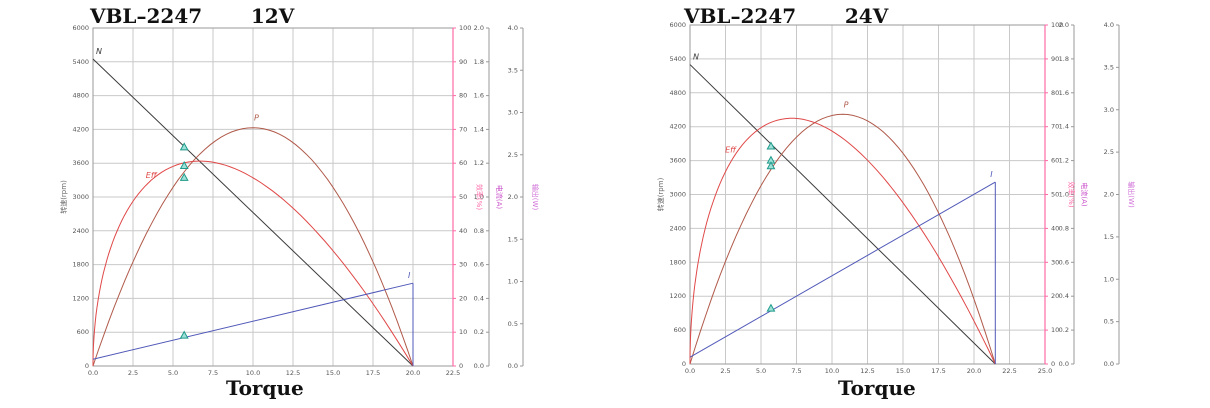 The width and height of the screenshot is (1210, 408). What do you see at coordinates (1009, 371) in the screenshot?
I see `x-tick-label: 22.5` at bounding box center [1009, 371].